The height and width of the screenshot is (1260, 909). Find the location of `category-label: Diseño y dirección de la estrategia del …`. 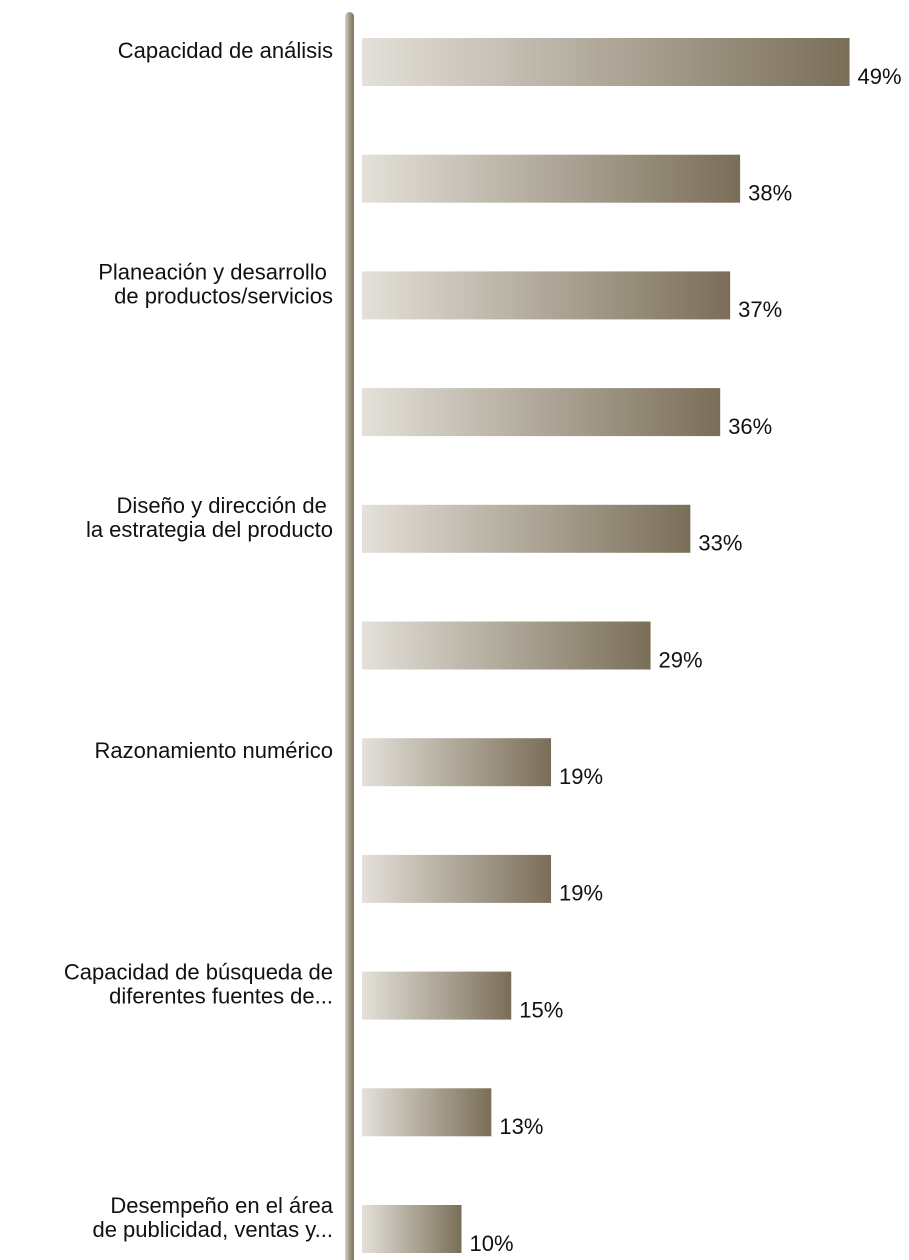

category-label: Diseño y dirección de la estrategia del … is located at coordinates (209, 517).